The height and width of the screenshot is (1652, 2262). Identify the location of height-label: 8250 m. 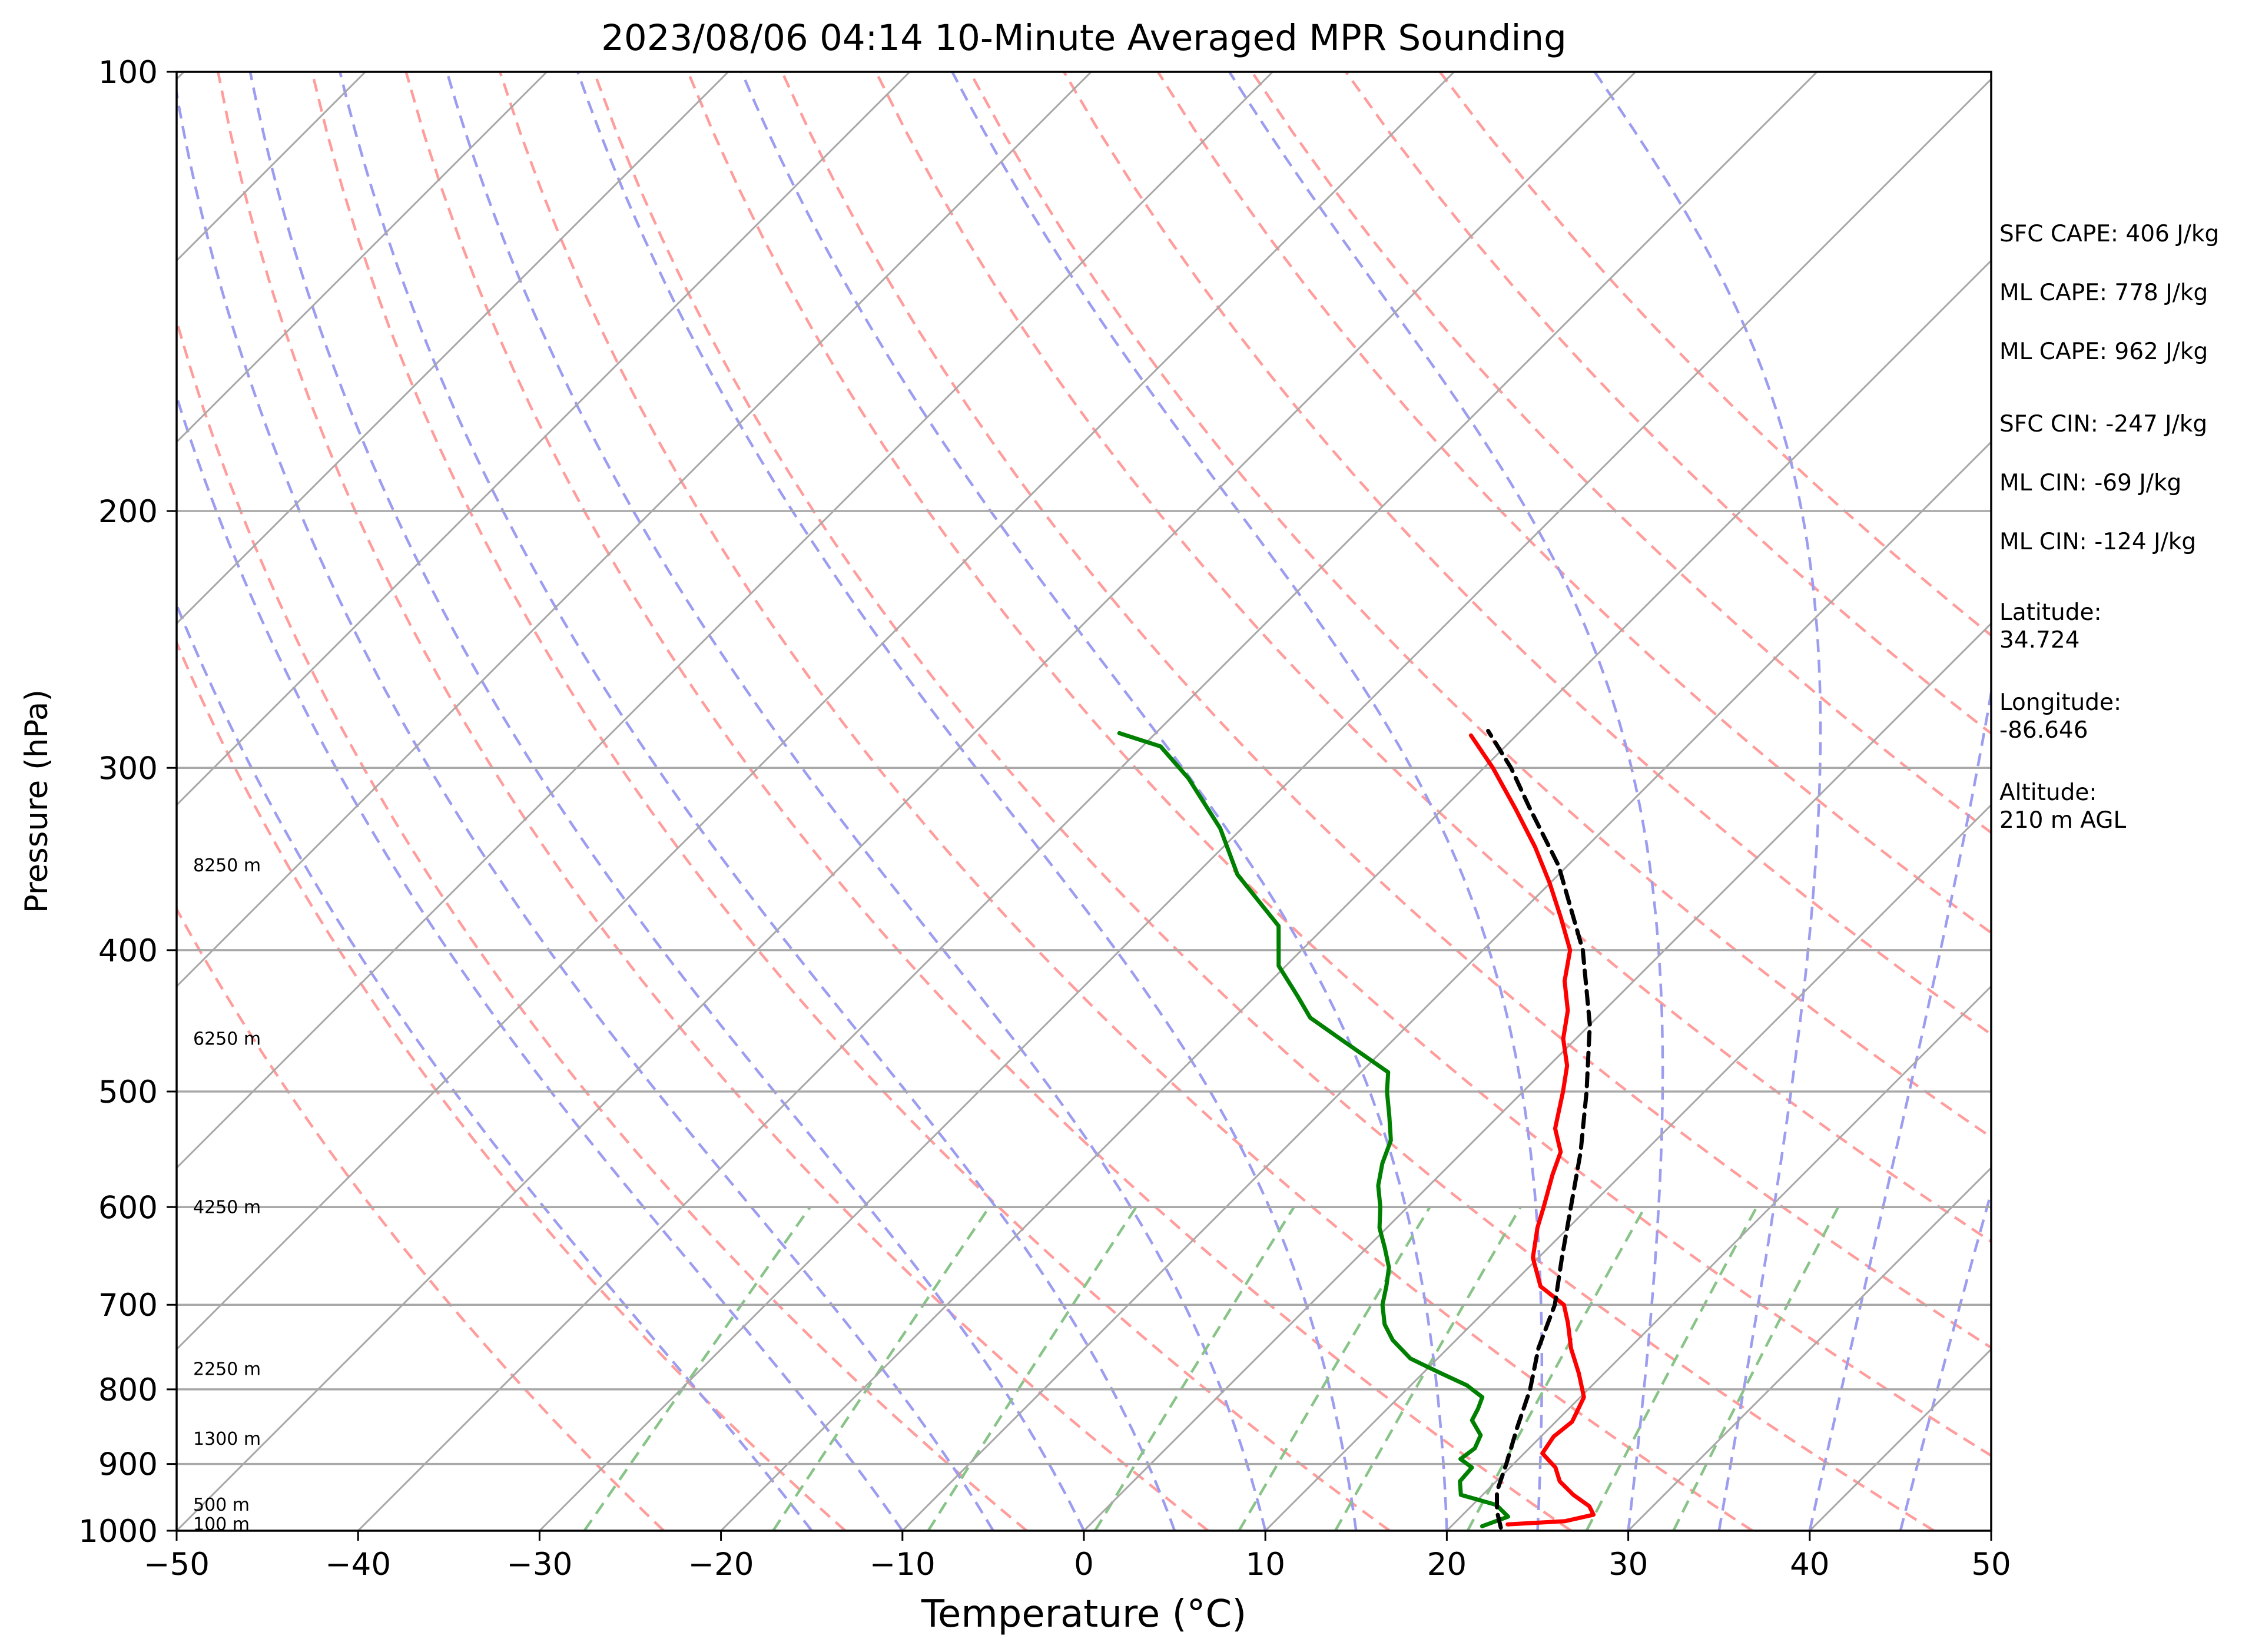
(227, 865).